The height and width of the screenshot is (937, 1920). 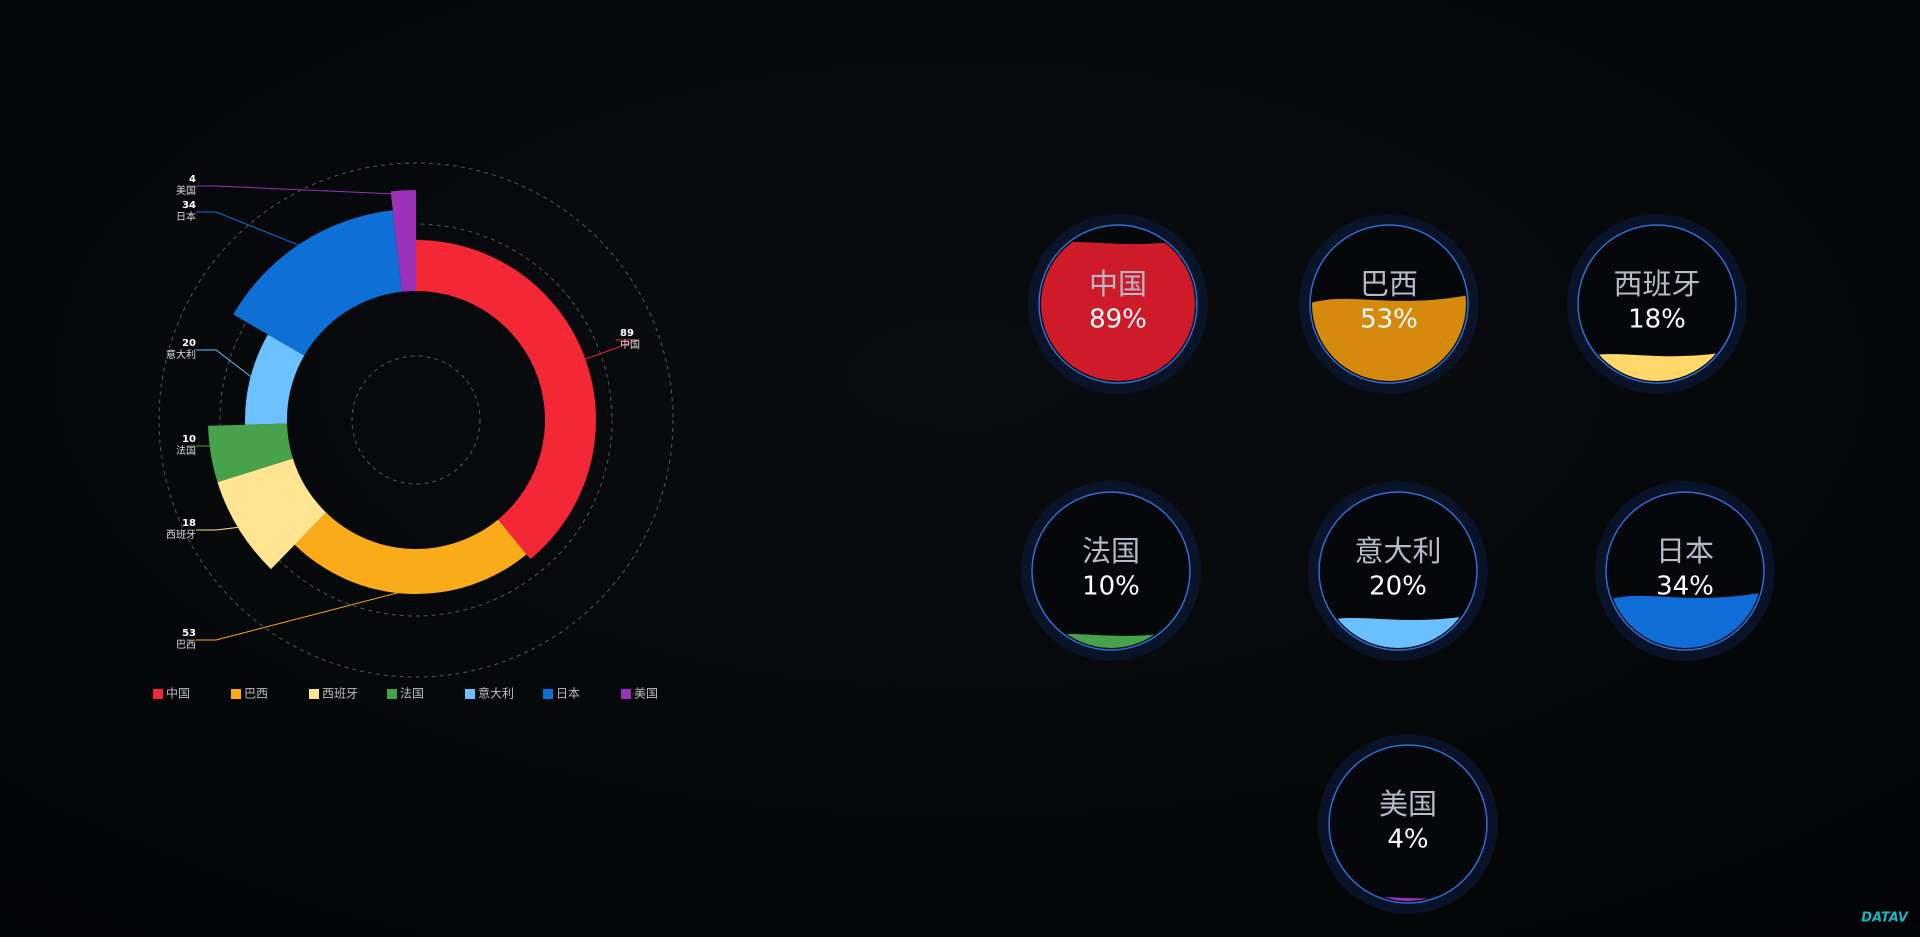 What do you see at coordinates (630, 344) in the screenshot?
I see `slice-label: 中国` at bounding box center [630, 344].